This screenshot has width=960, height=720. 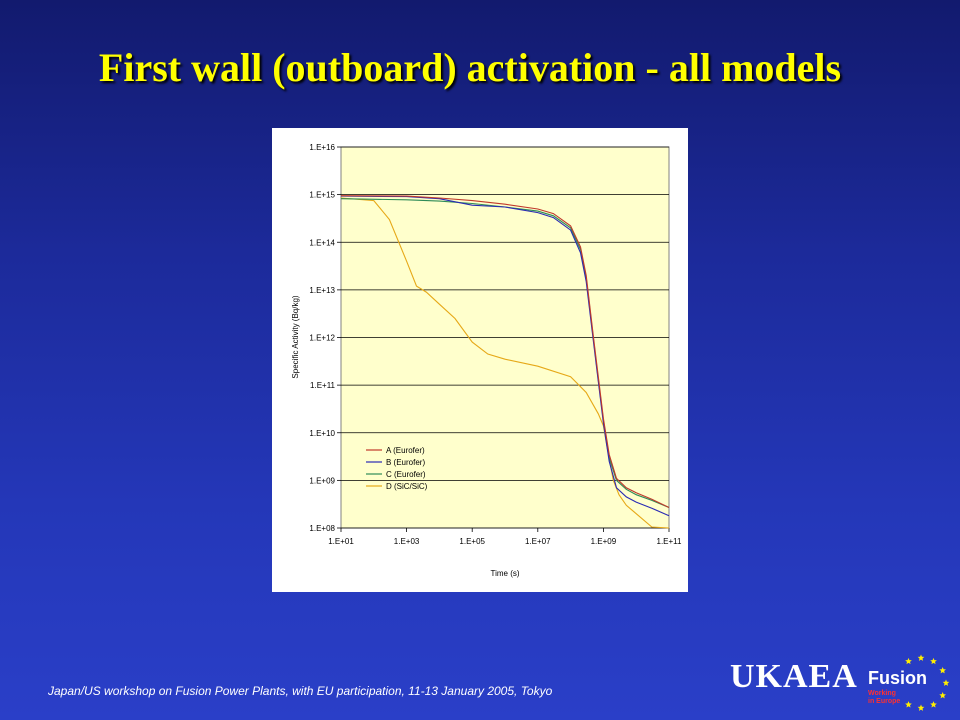 What do you see at coordinates (322, 195) in the screenshot?
I see `y-tick-label: 1.E+15` at bounding box center [322, 195].